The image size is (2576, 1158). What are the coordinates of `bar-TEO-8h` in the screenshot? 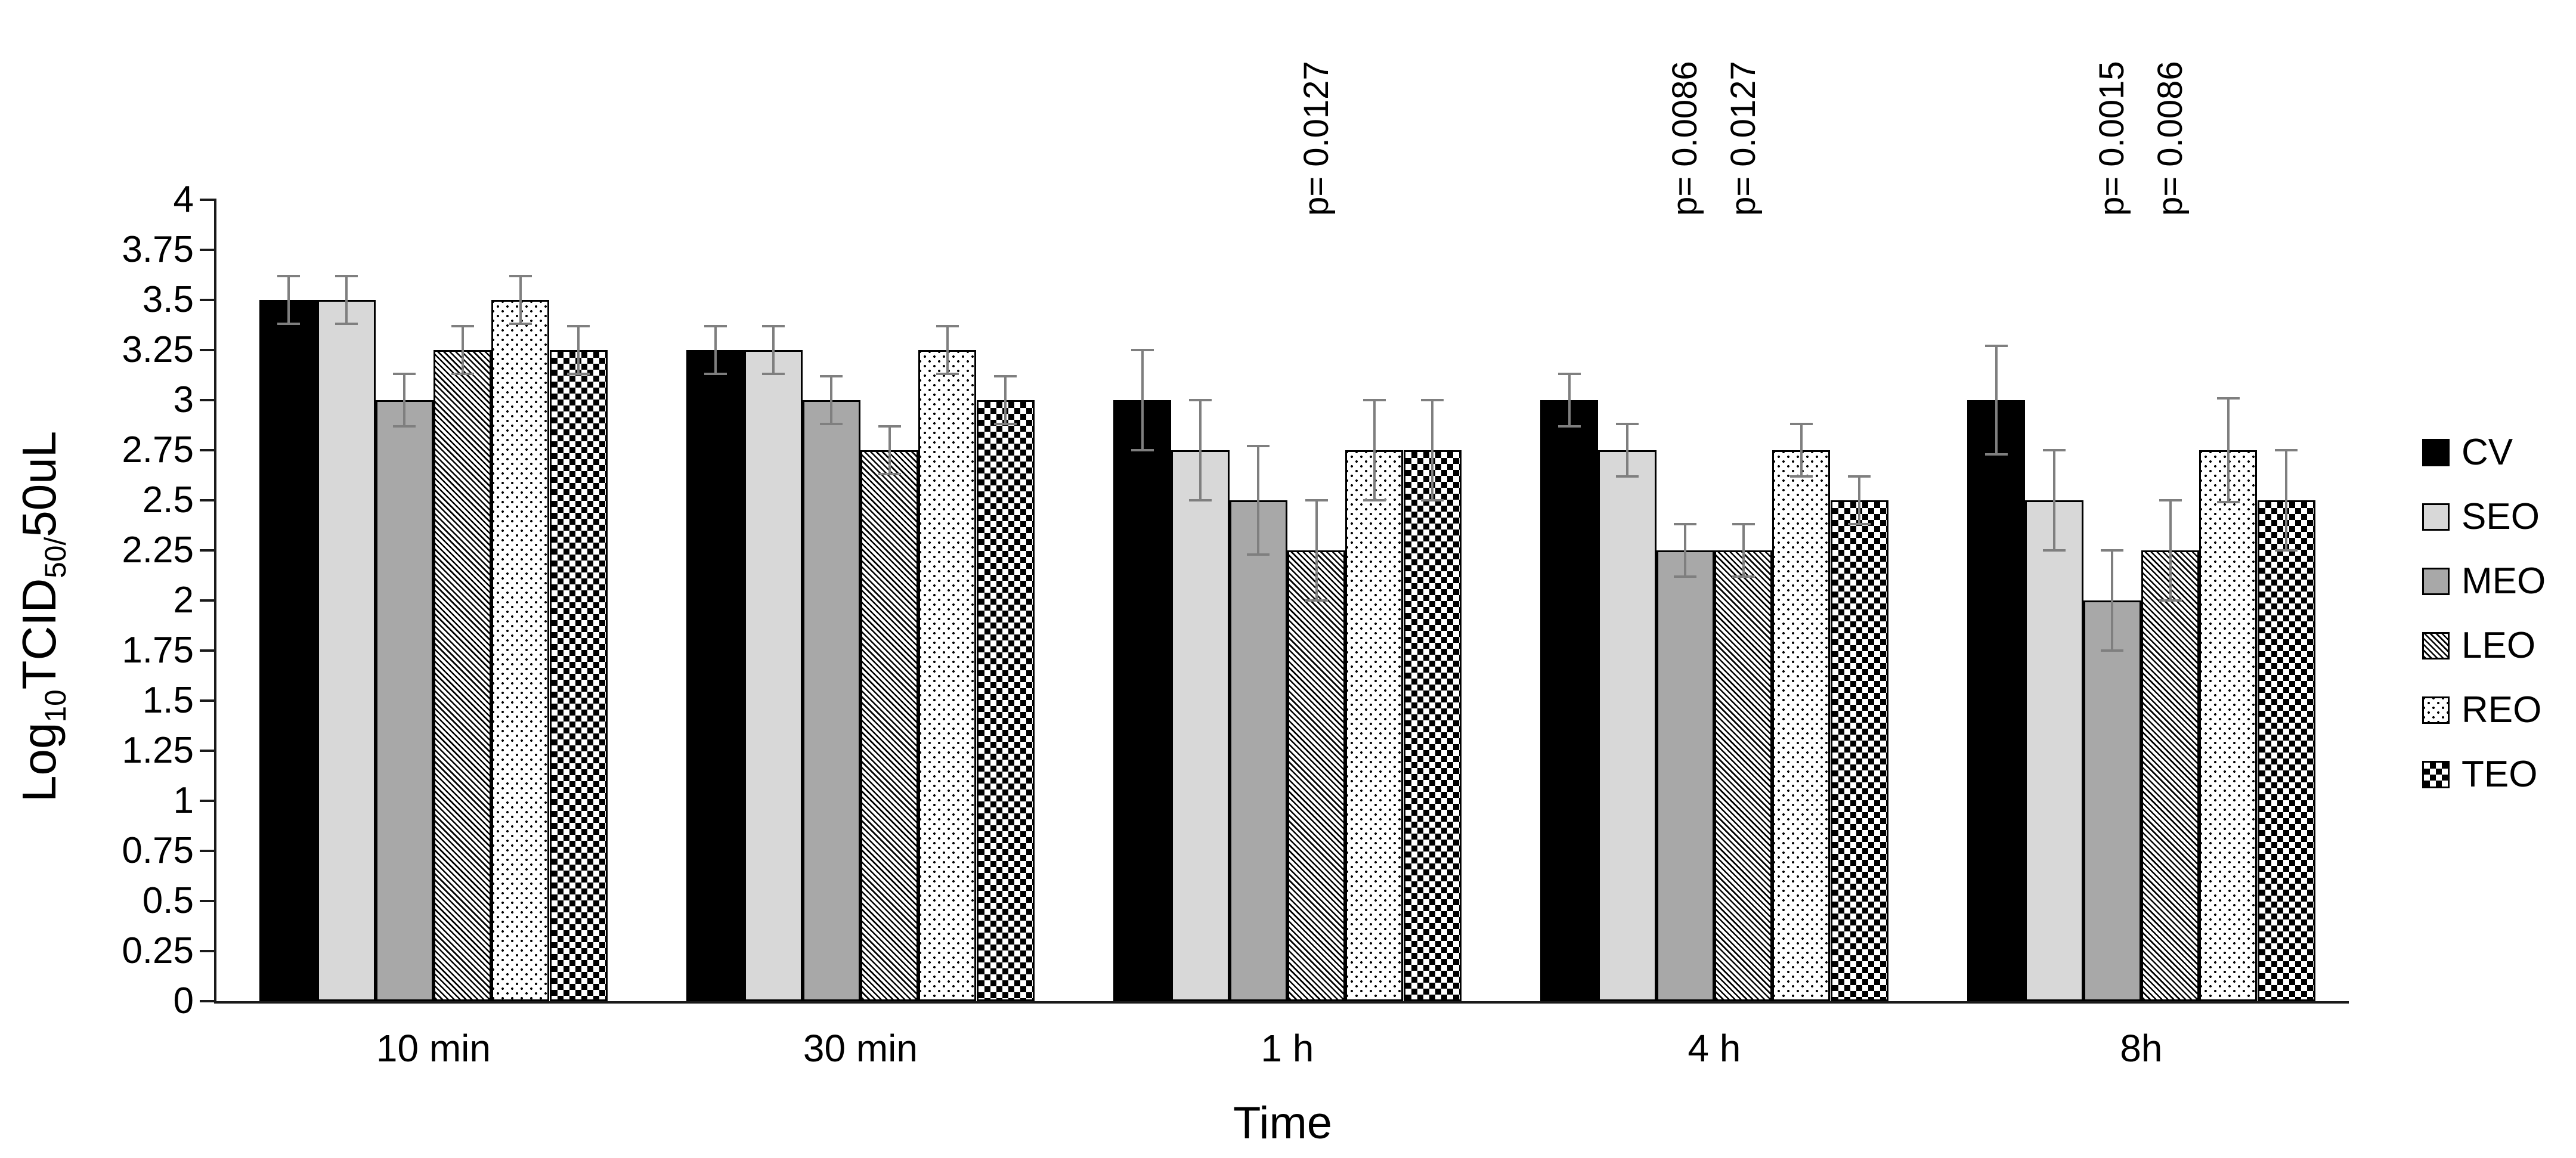 It's located at (2286, 751).